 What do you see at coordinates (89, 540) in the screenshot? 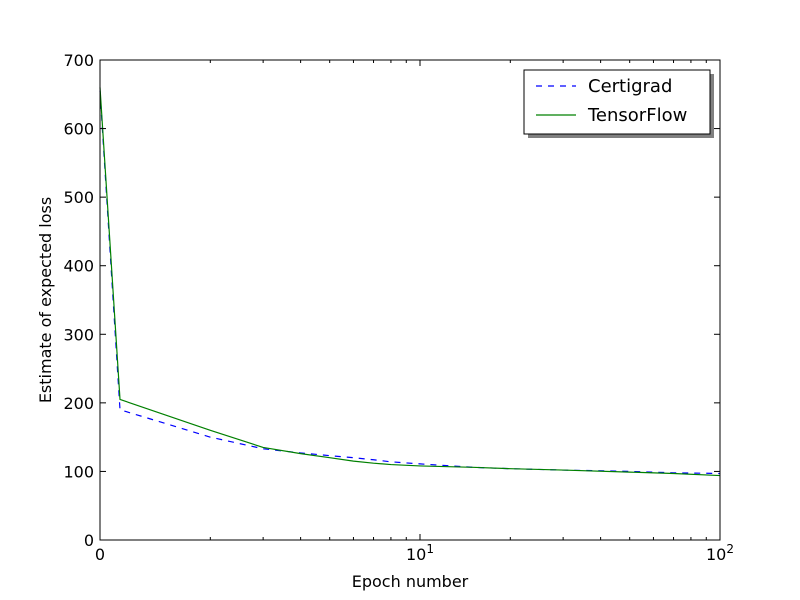
I see `y-tick-label: 0` at bounding box center [89, 540].